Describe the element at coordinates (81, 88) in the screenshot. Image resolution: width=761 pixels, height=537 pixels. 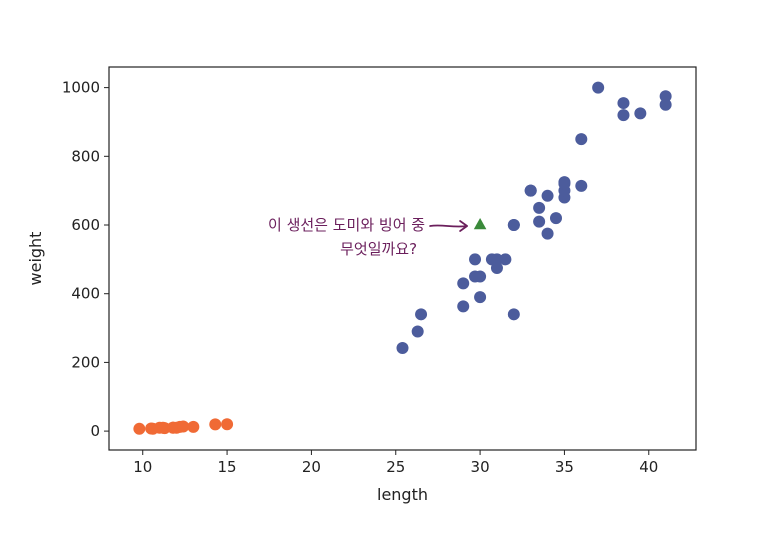
I see `y-tick-label: 1000` at that location.